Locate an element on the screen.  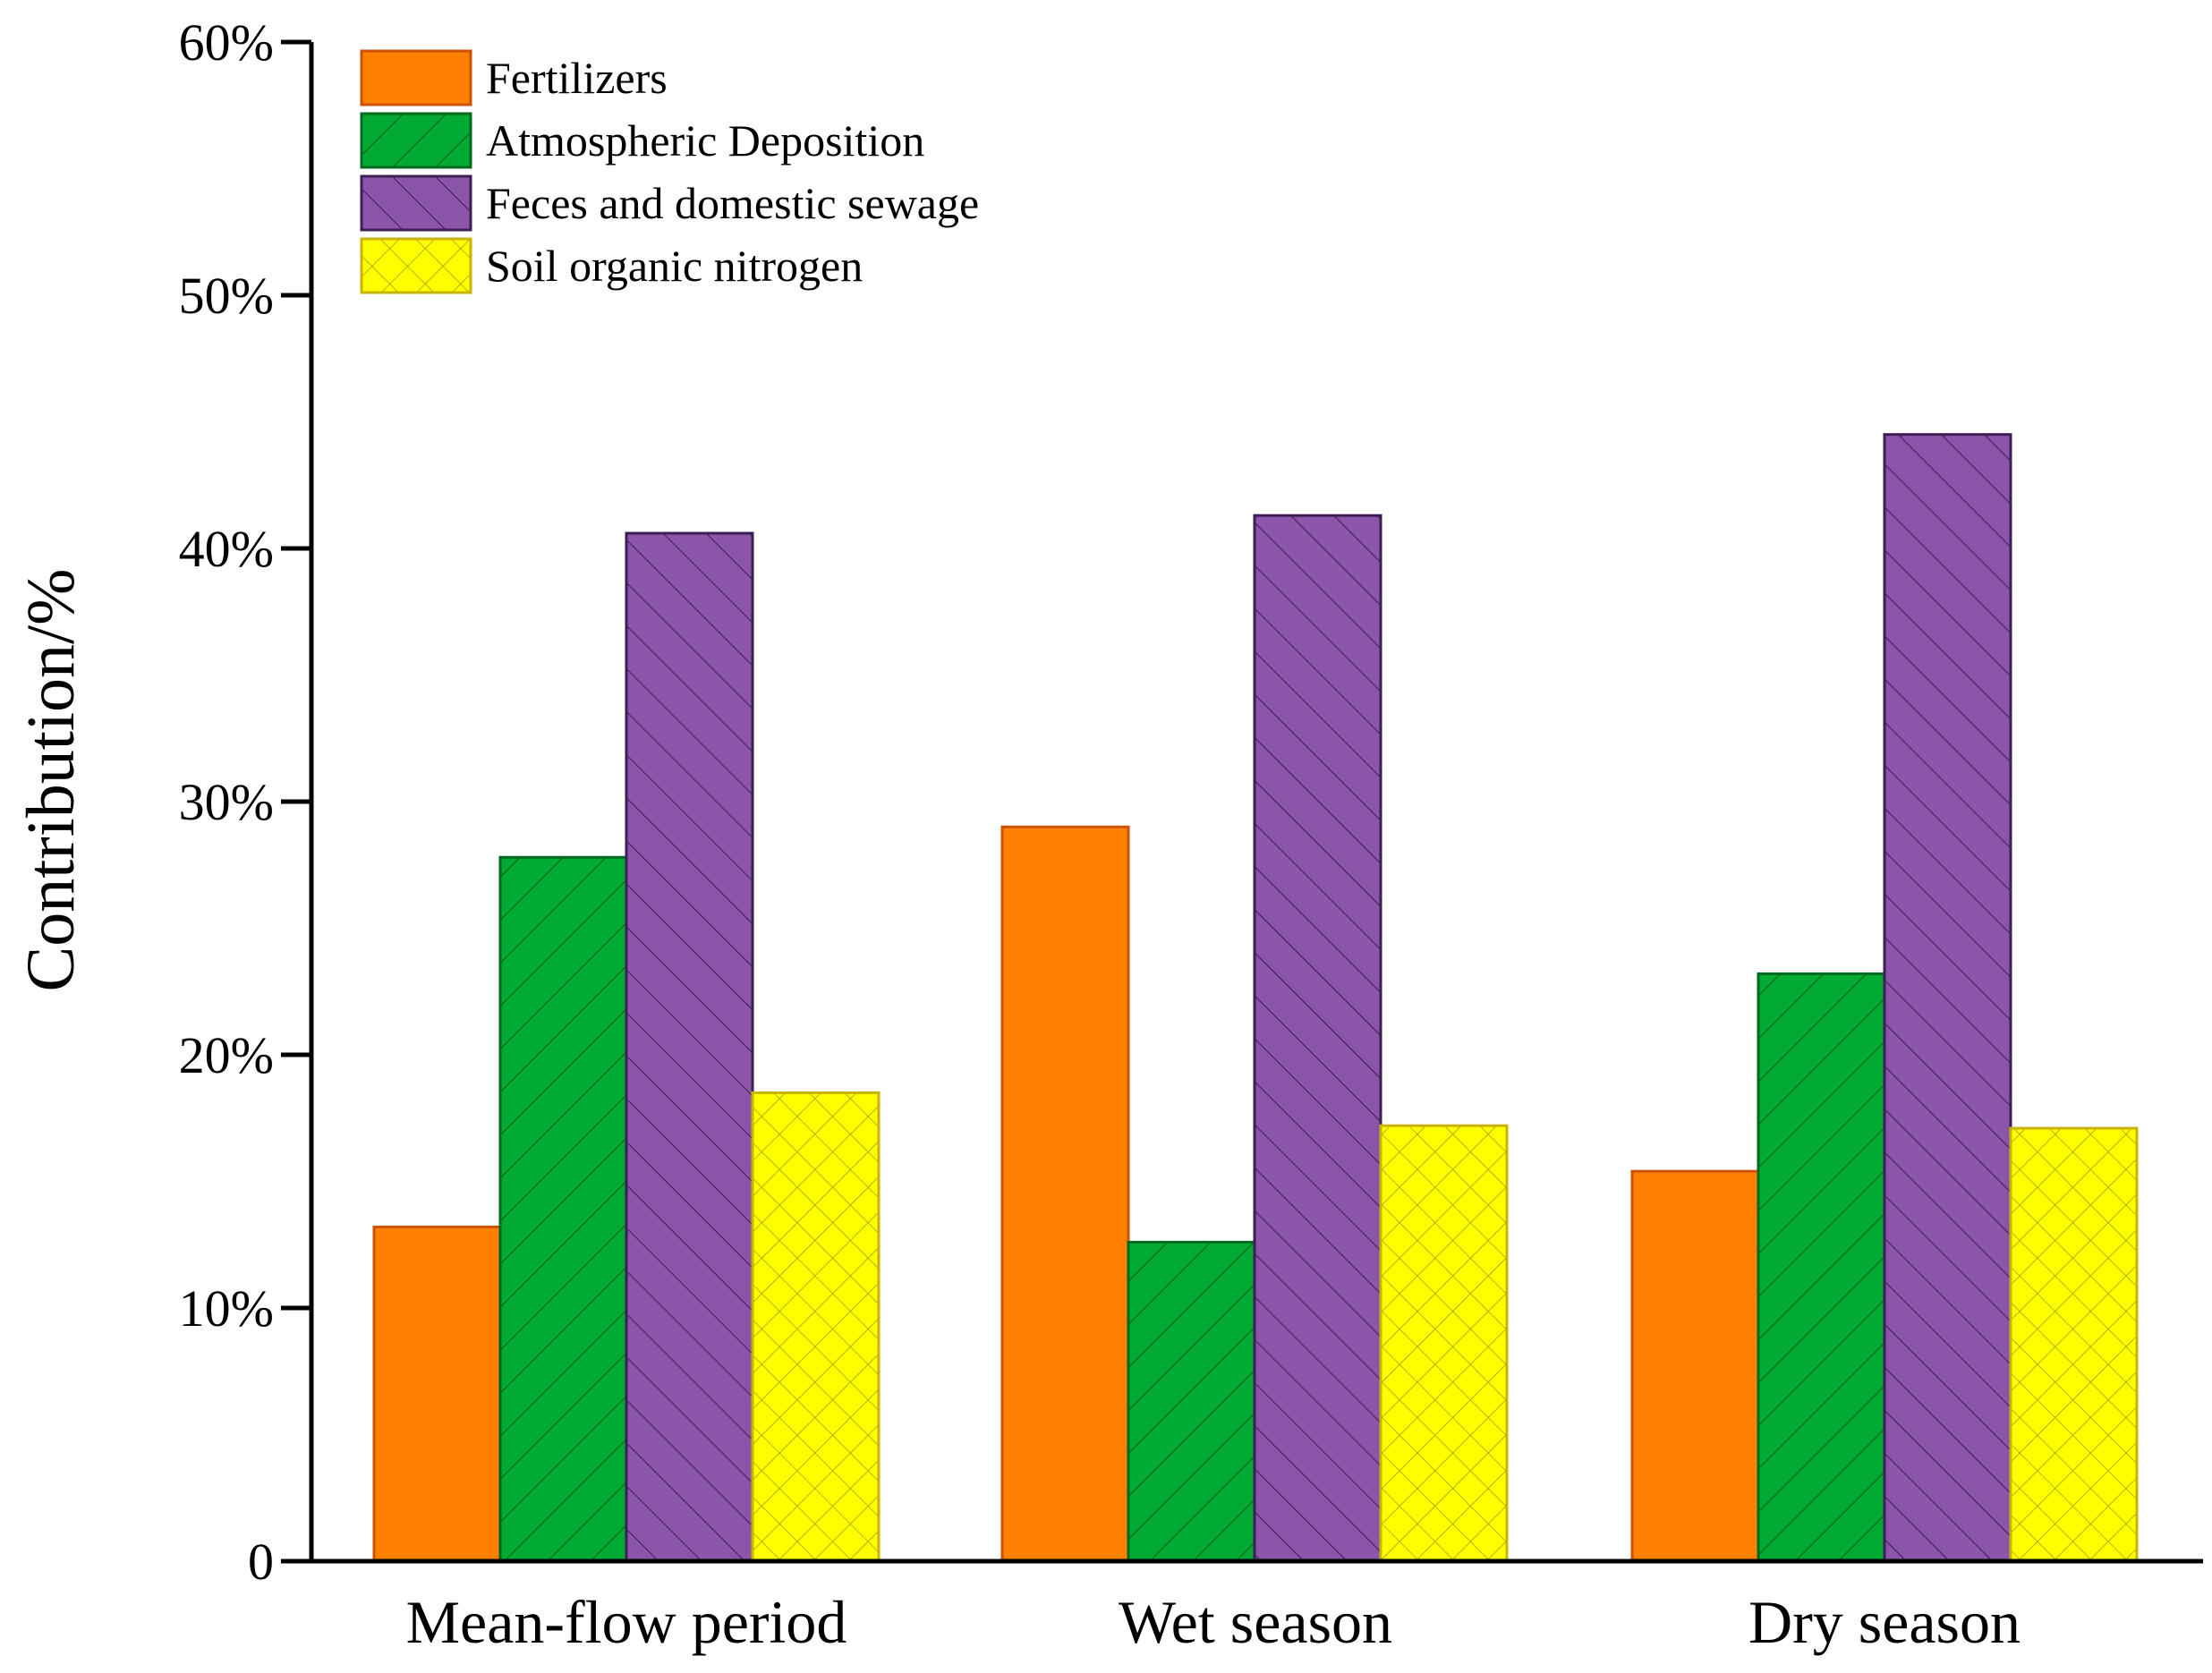
bar-wet-season-soil-organic-nitrogen is located at coordinates (1444, 1343).